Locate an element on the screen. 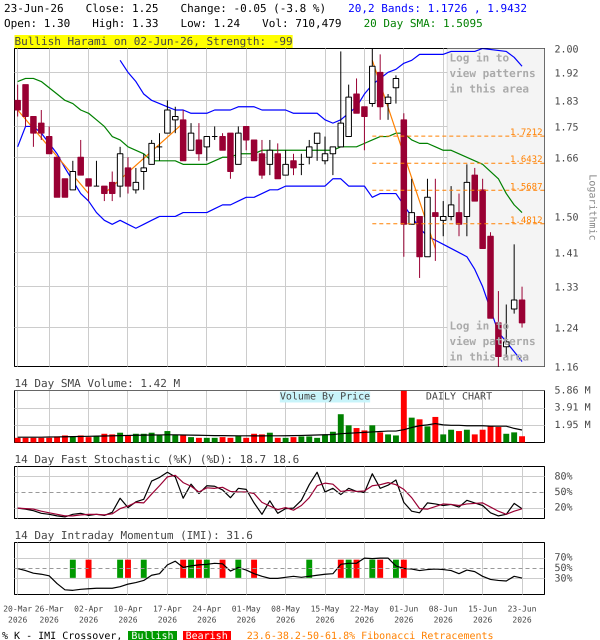  text: 20,2 Bands: 1.1726 , 1.9432 is located at coordinates (437, 8).